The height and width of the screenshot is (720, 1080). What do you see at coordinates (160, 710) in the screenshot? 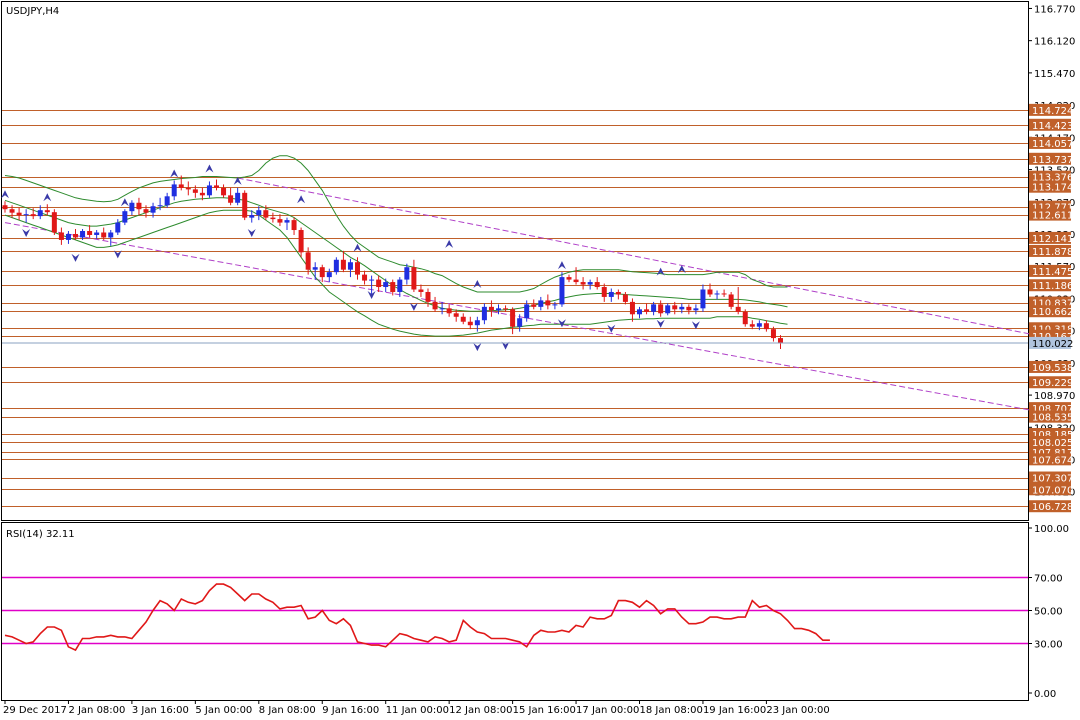
I see `time-tick-label: 3 Jan 16:00` at bounding box center [160, 710].